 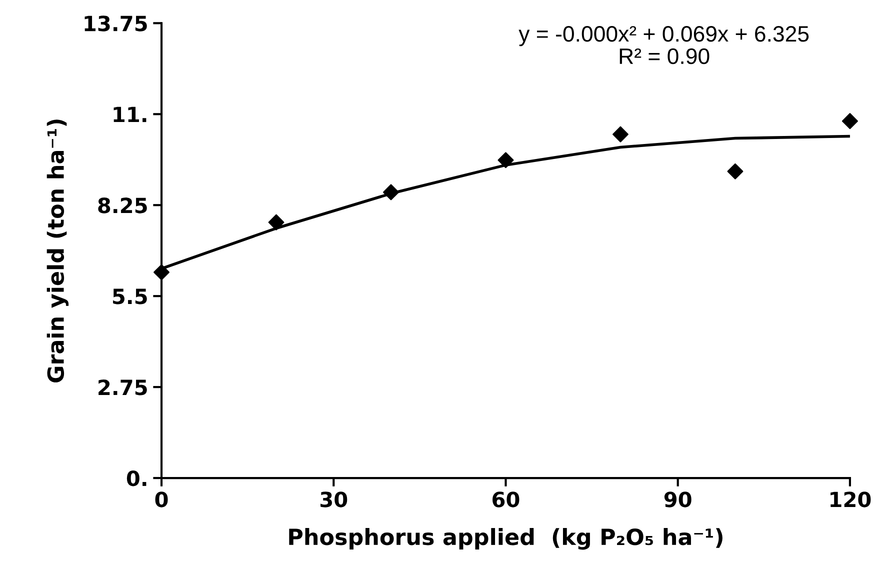 What do you see at coordinates (161, 500) in the screenshot?
I see `x-tick-label: 0` at bounding box center [161, 500].